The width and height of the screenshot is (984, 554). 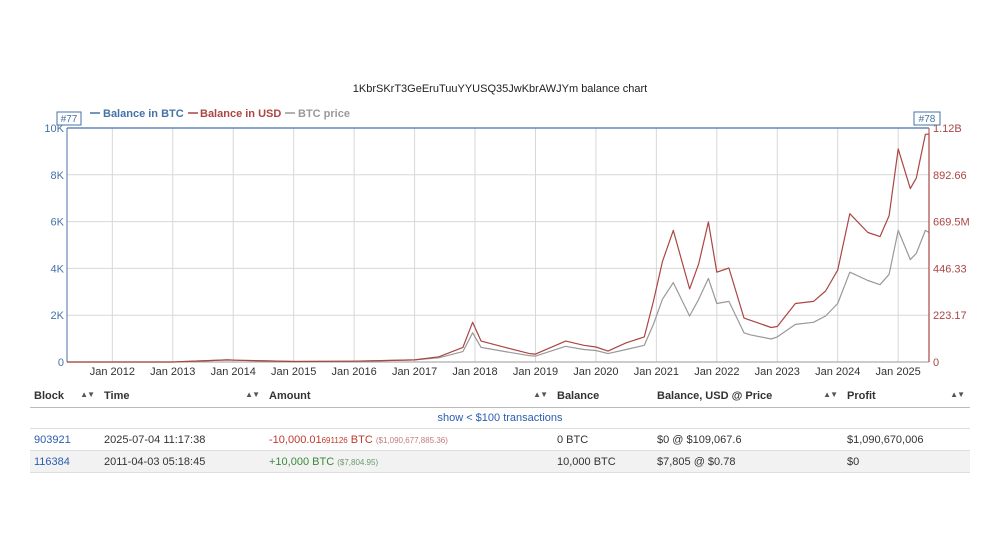 What do you see at coordinates (656, 372) in the screenshot?
I see `x-tick-label: Jan 2021` at bounding box center [656, 372].